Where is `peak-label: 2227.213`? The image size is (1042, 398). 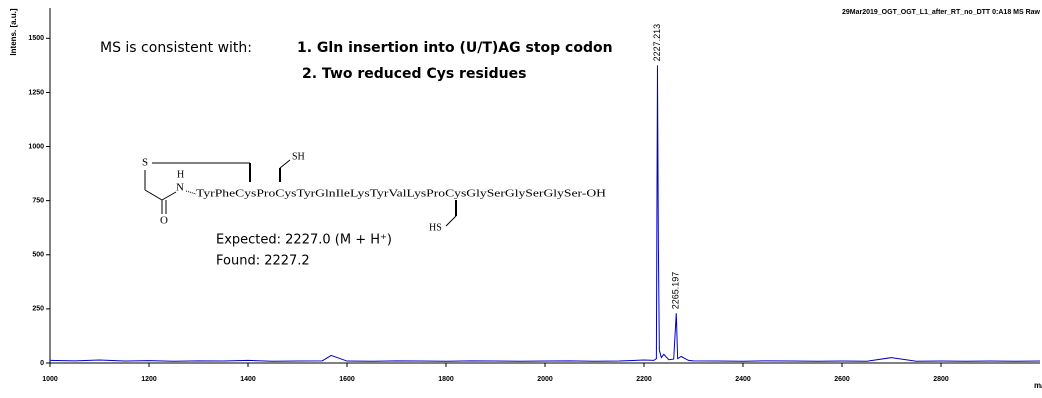 peak-label: 2227.213 is located at coordinates (657, 43).